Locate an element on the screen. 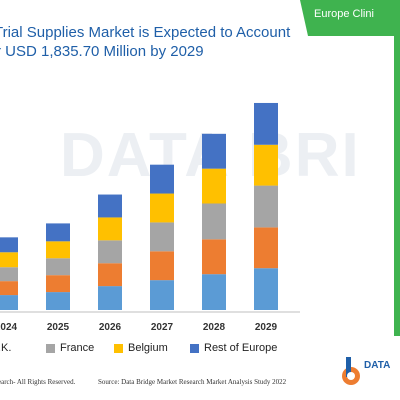 The height and width of the screenshot is (400, 400). legend-item-belgium: Belgium is located at coordinates (141, 348).